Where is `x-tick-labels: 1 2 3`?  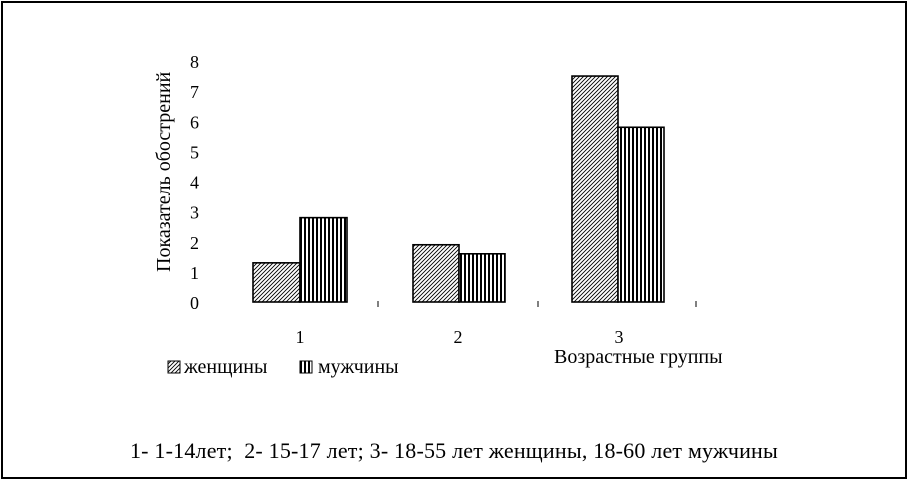
x-tick-labels: 1 2 3 is located at coordinates (460, 337).